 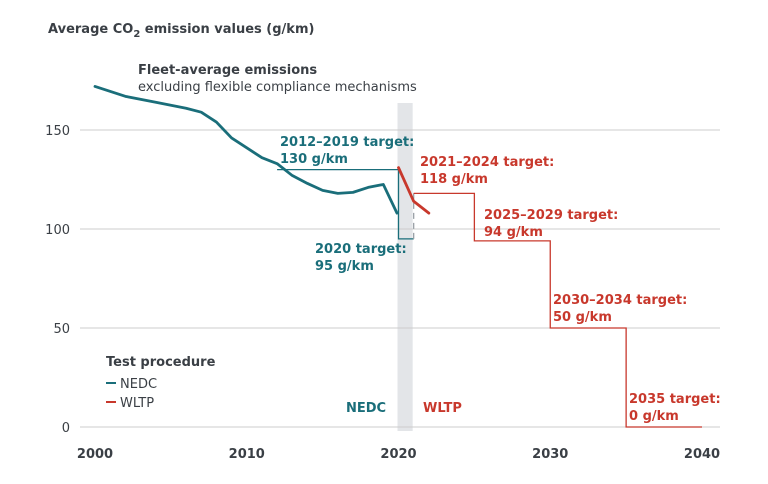 I want to click on target-label-value: 94 g/km, so click(x=513, y=232).